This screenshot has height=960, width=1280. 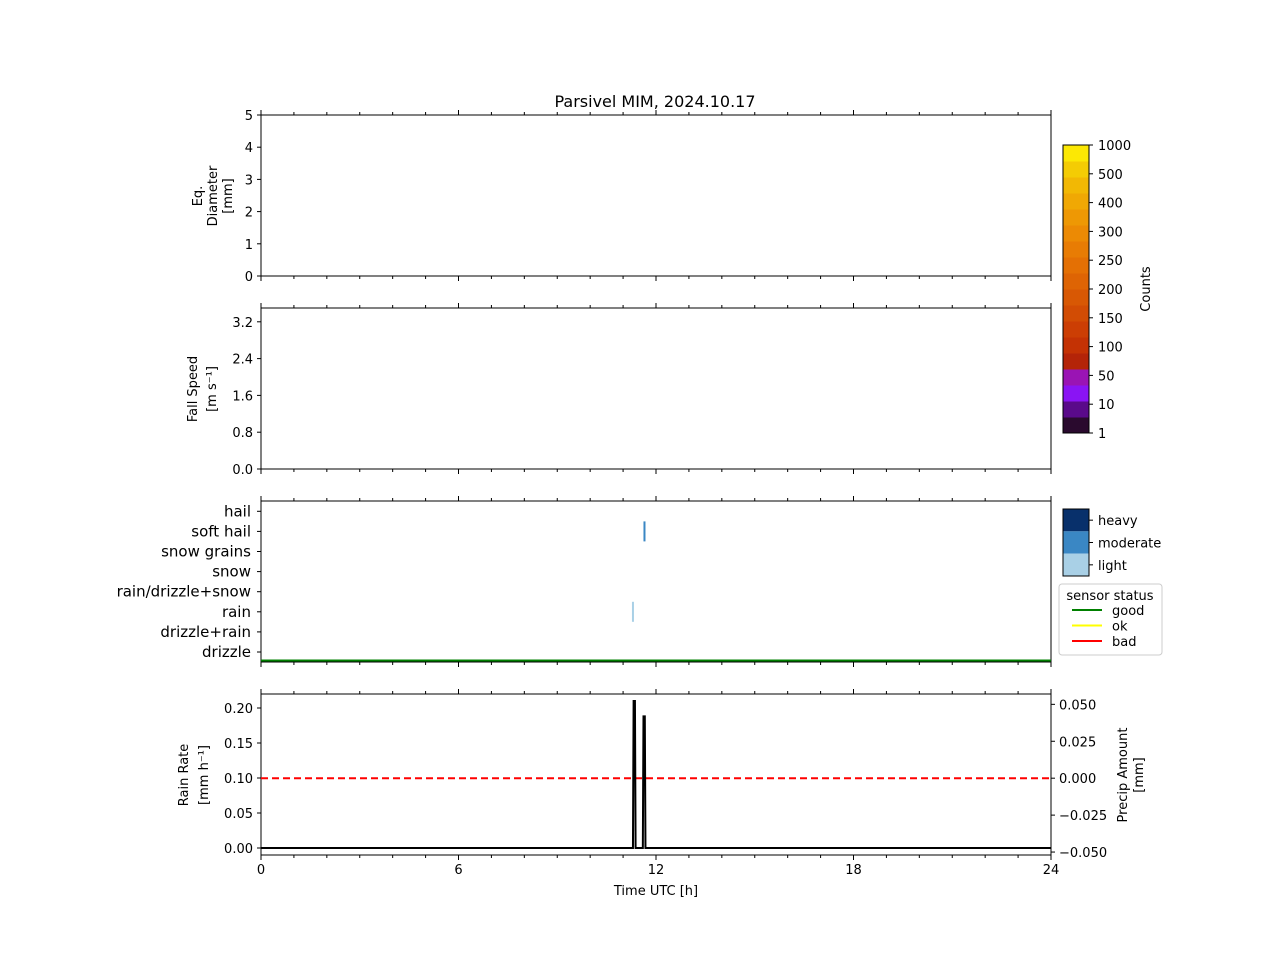 I want to click on y-tick-label: 5, so click(x=249, y=116).